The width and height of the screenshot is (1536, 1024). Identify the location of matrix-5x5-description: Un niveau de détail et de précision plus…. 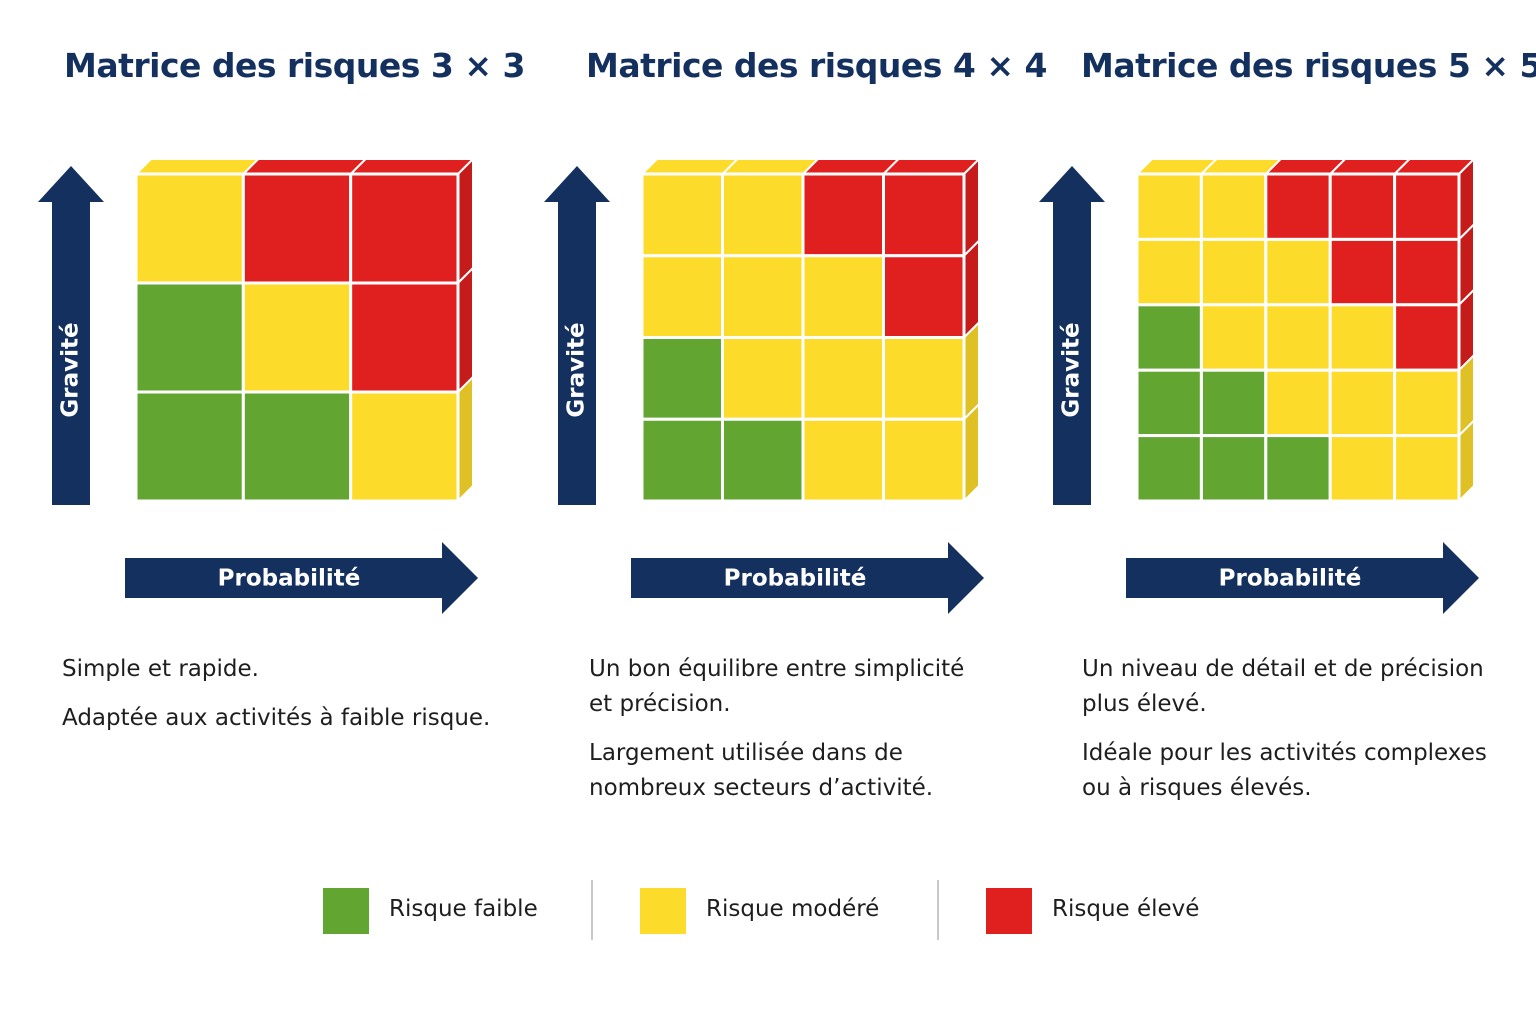
(1302, 736).